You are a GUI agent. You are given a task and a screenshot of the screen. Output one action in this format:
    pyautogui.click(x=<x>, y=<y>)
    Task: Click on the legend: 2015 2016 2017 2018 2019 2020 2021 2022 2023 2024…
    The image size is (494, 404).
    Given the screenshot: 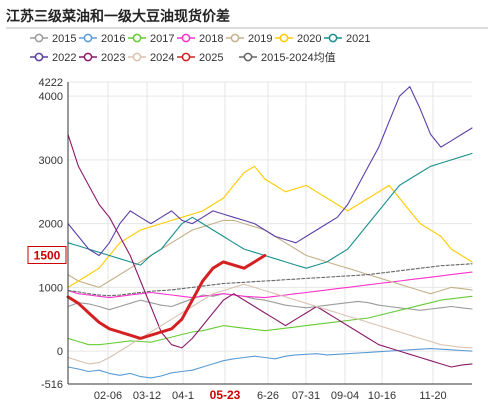 What is the action you would take?
    pyautogui.click(x=200, y=48)
    